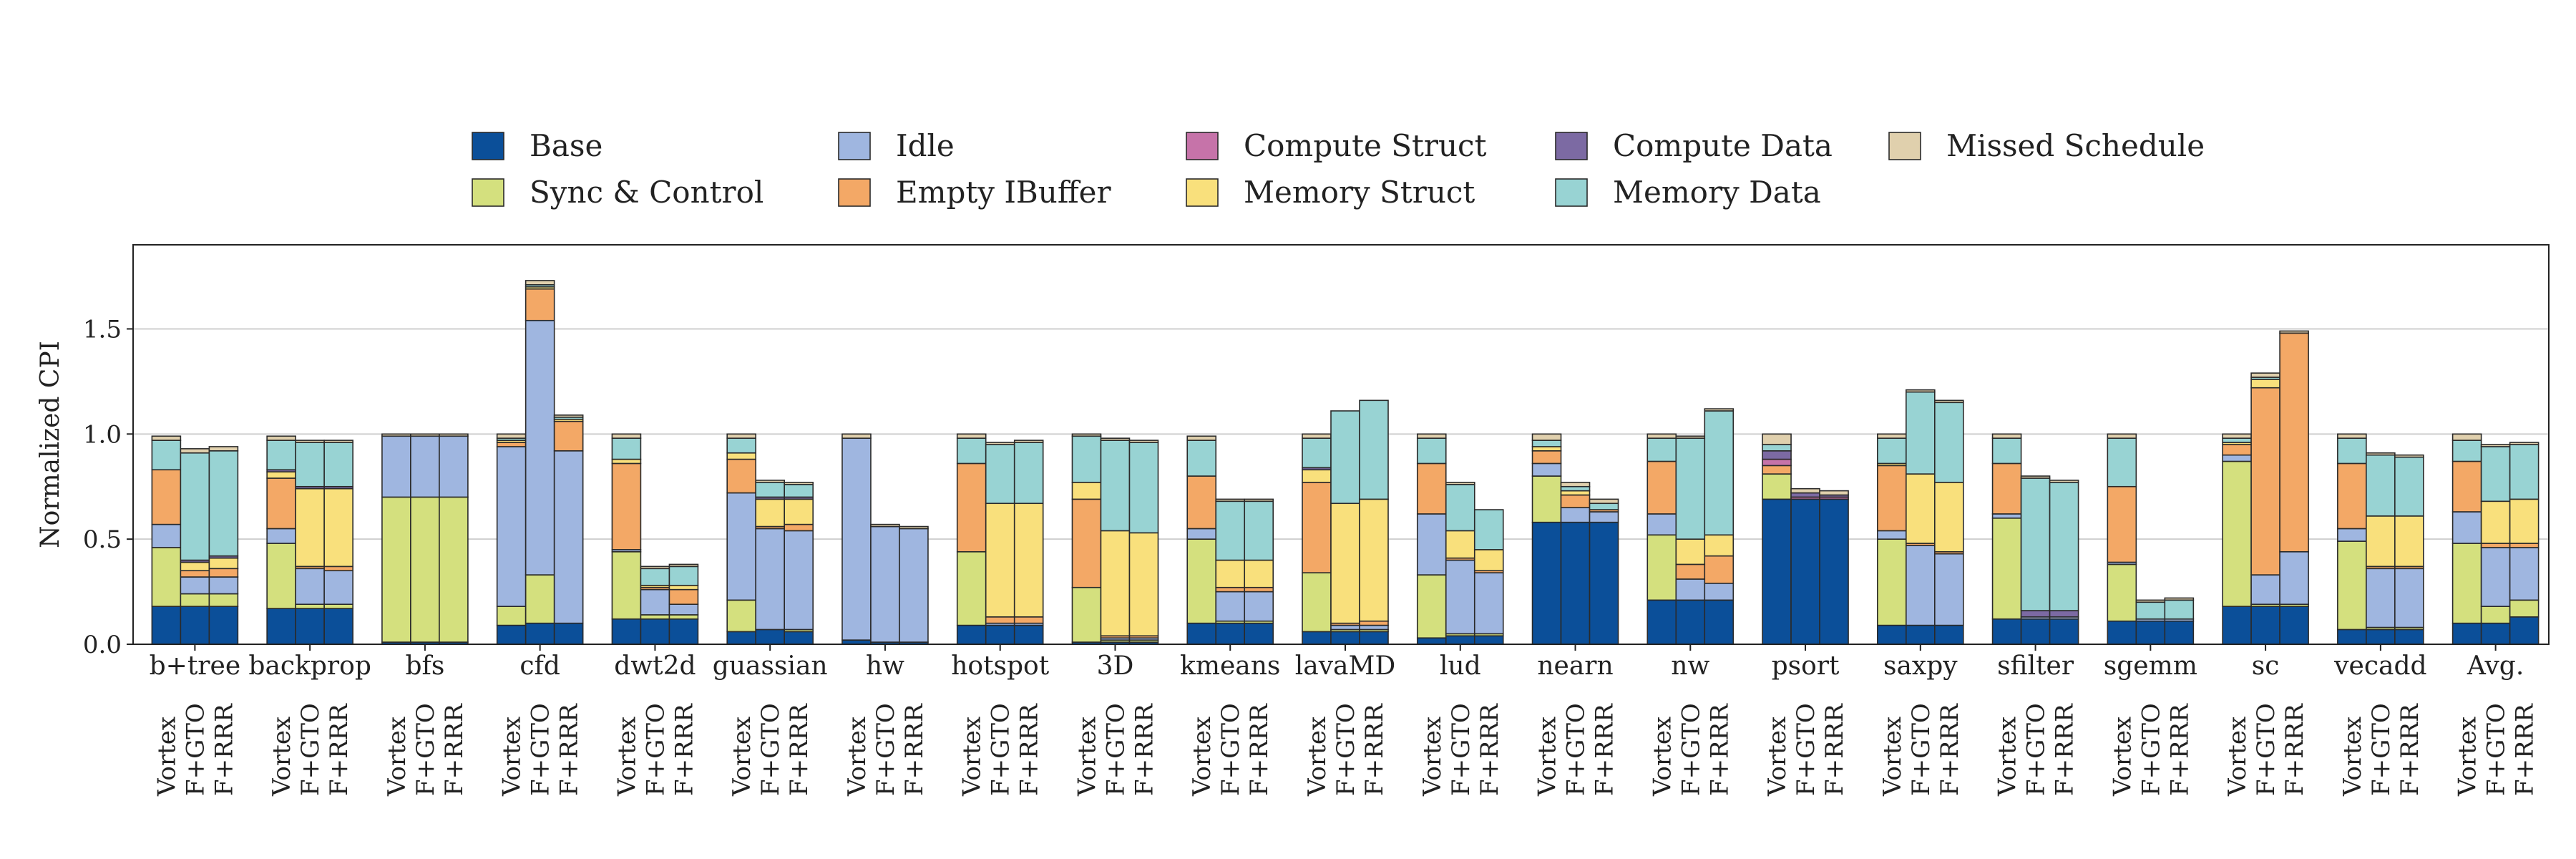 This screenshot has height=859, width=2576. Describe the element at coordinates (2495, 539) in the screenshot. I see `bar-group-Avg.` at that location.